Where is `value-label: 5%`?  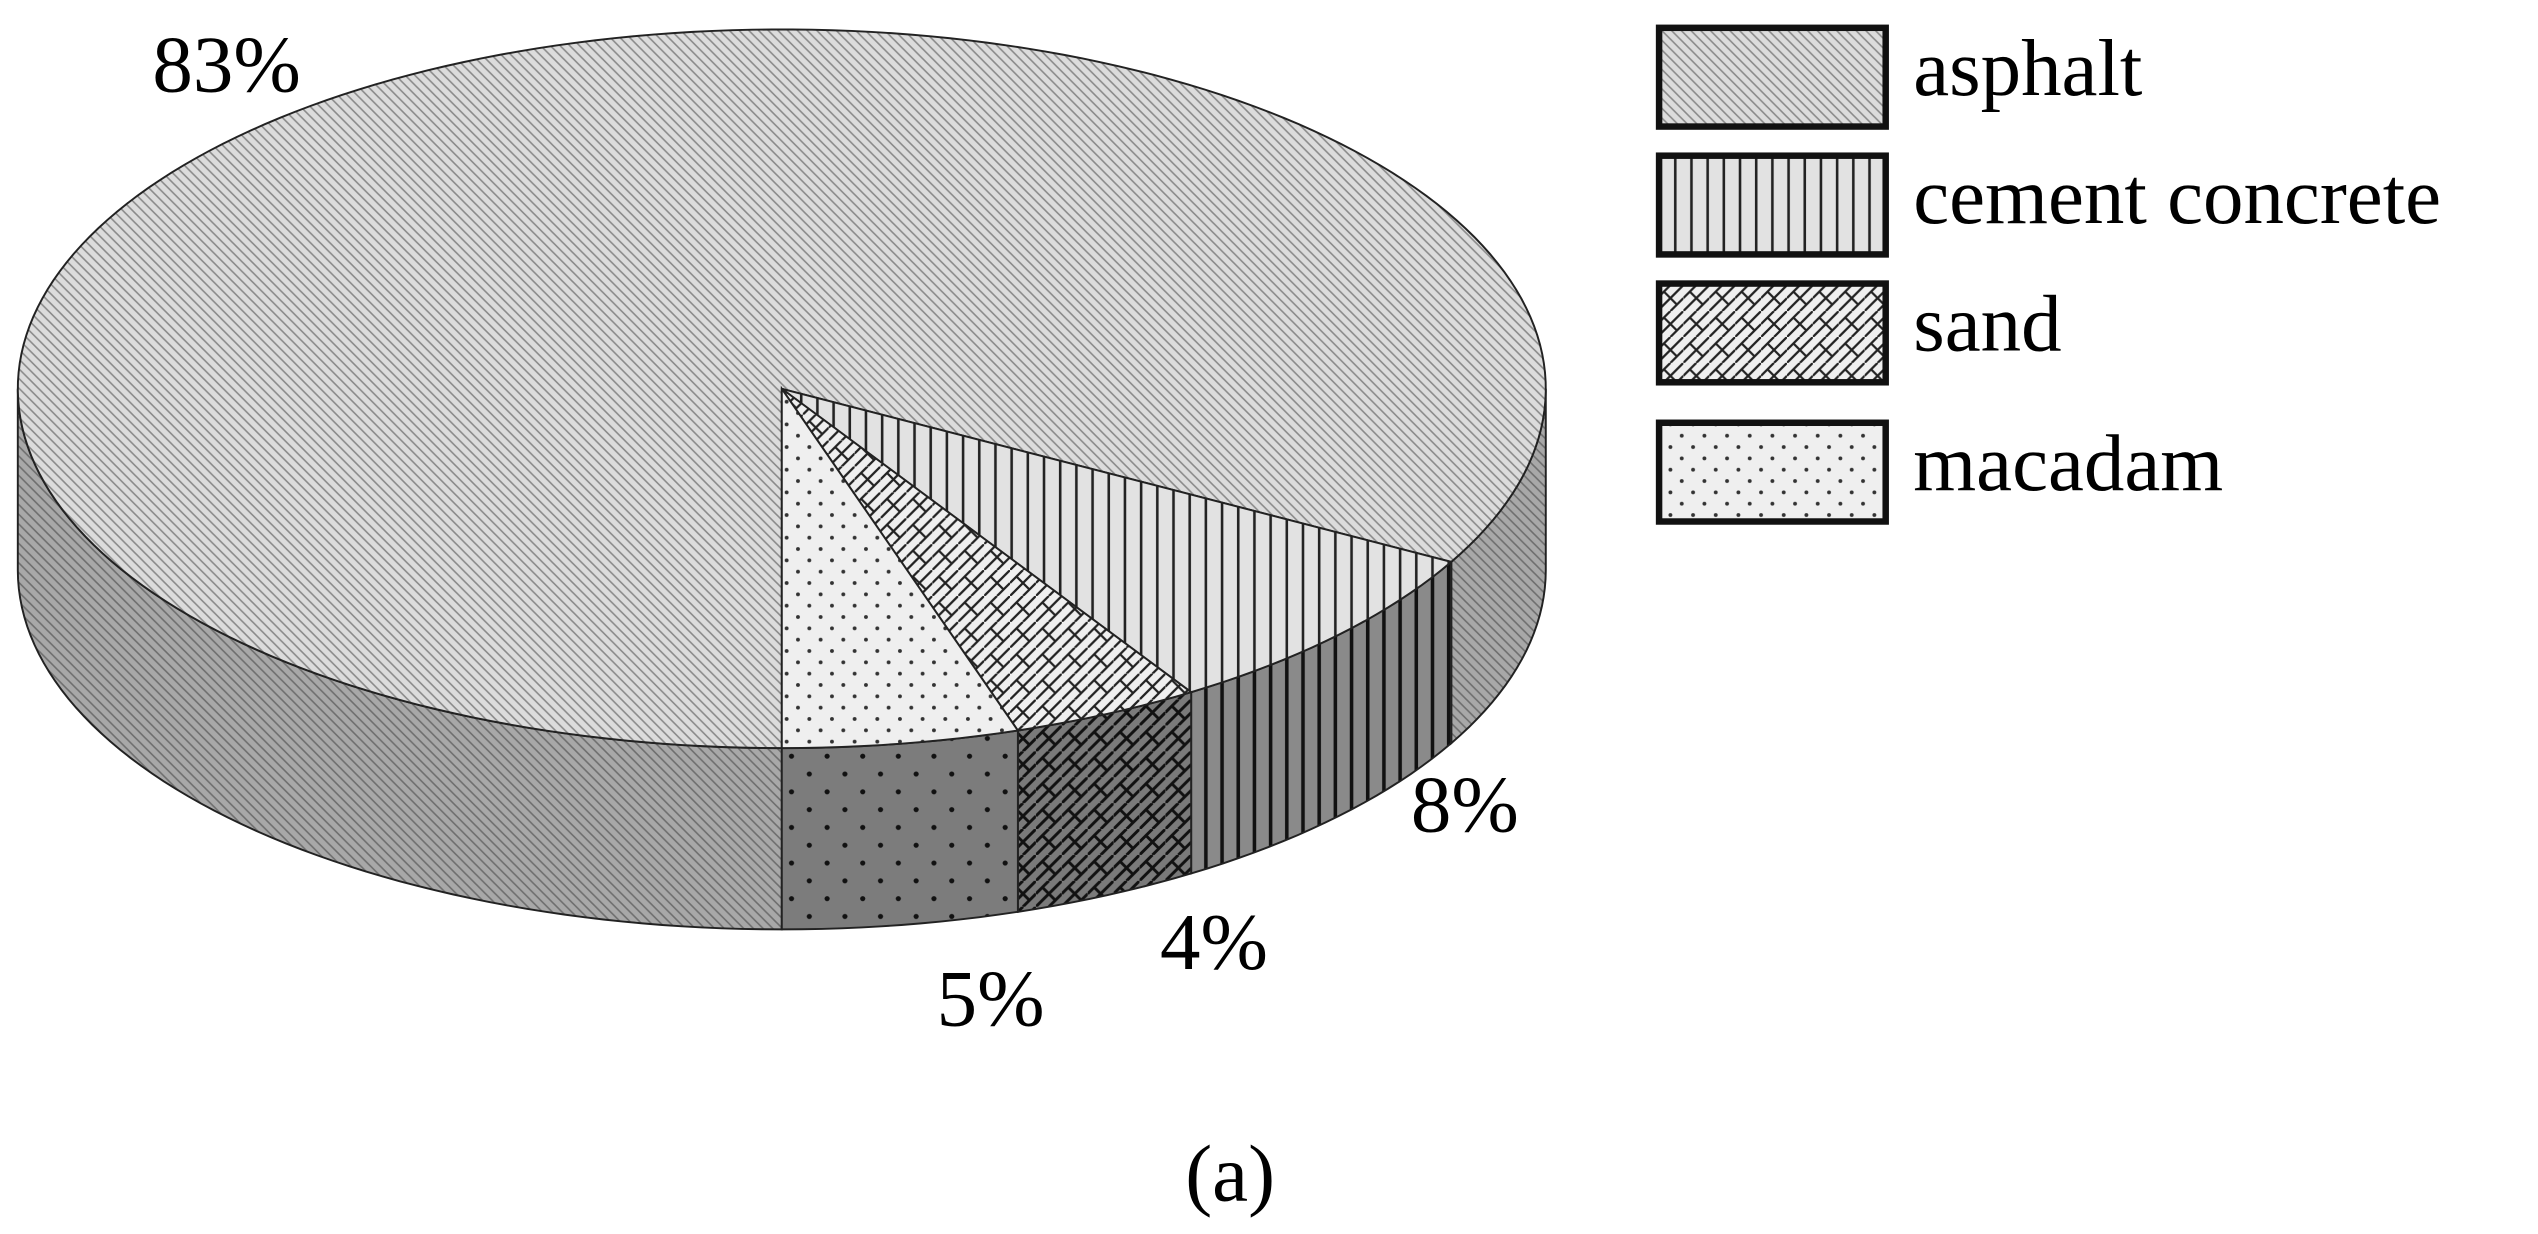
value-label: 5% is located at coordinates (991, 999).